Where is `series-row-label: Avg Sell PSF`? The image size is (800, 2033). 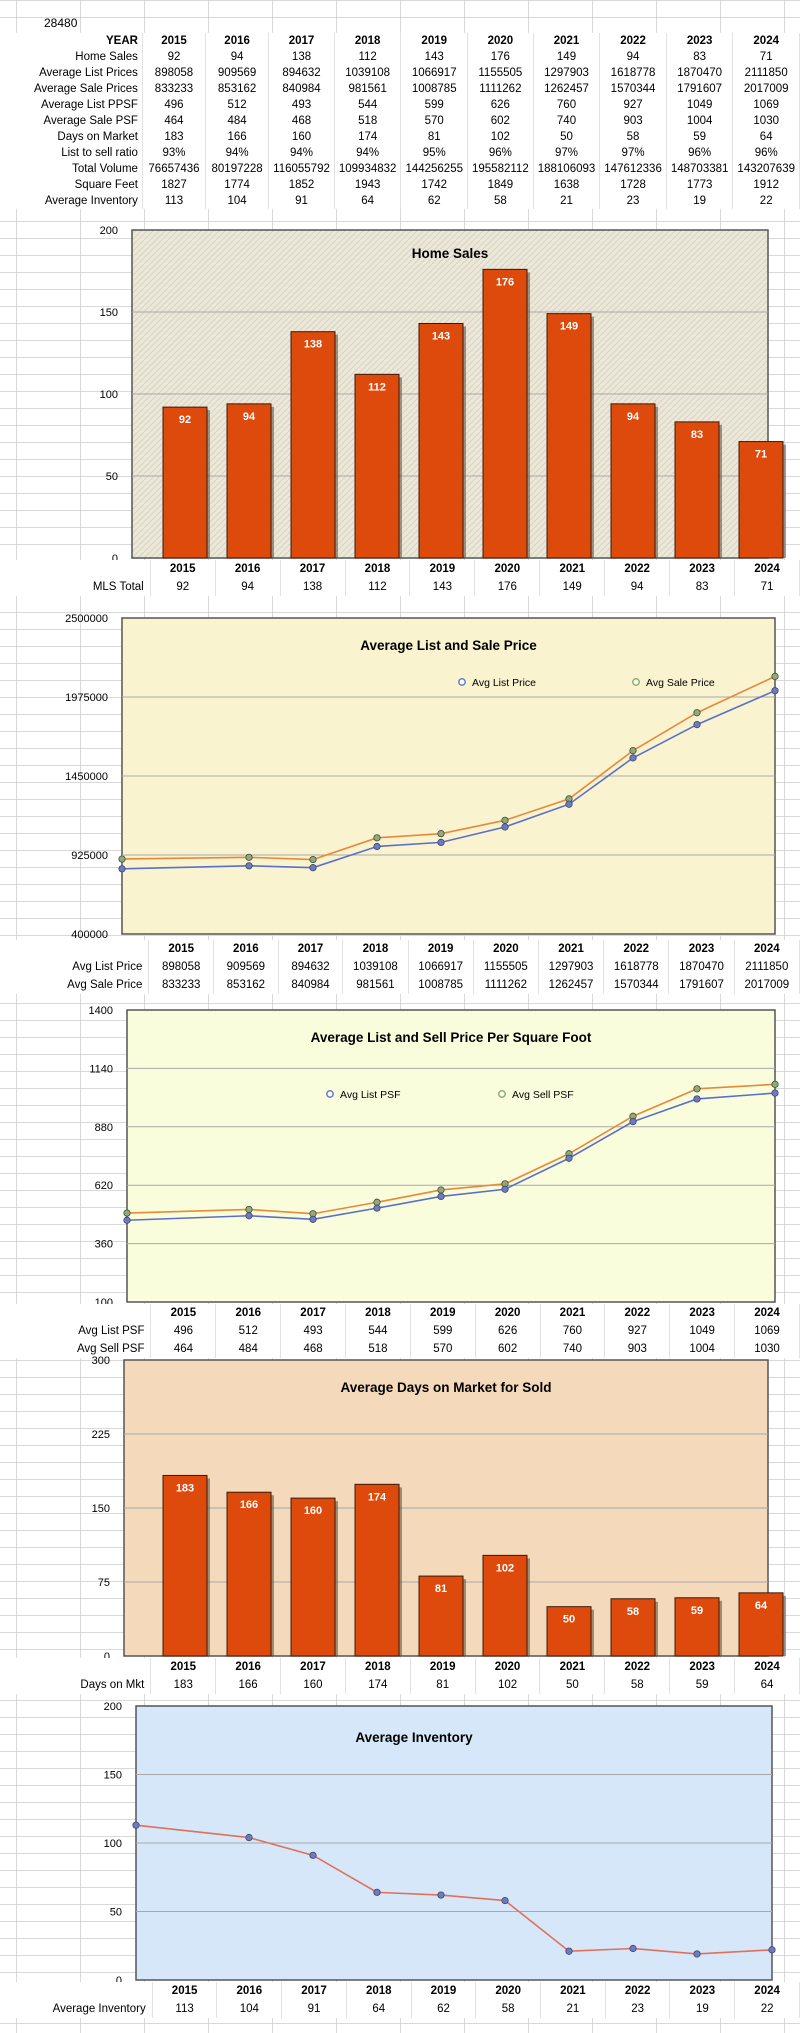 series-row-label: Avg Sell PSF is located at coordinates (76, 1349).